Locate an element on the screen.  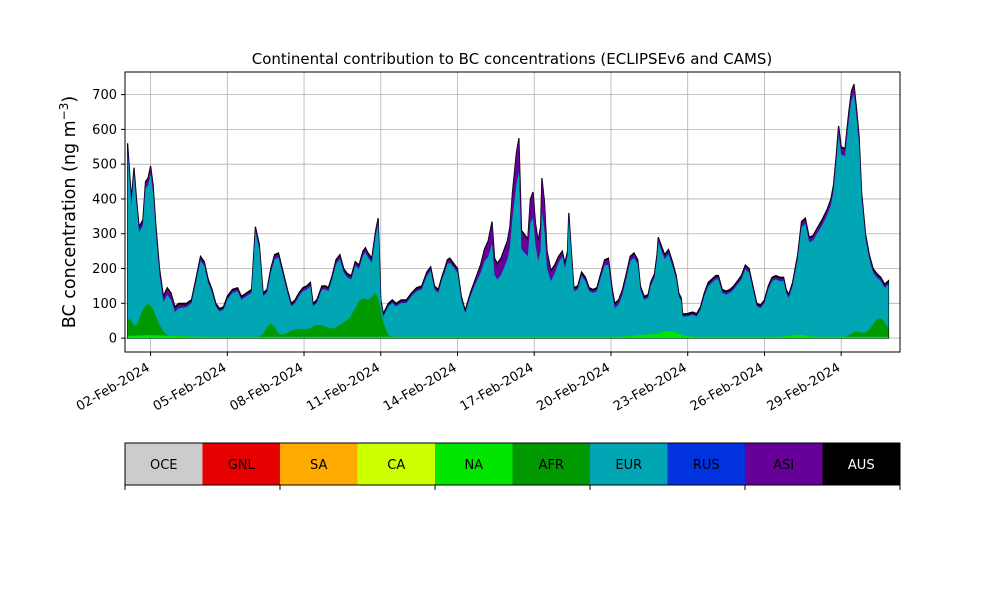
region-colorbar: OCE GNL SA CA NA AFR EUR RUS ASI AUS is located at coordinates (512, 466).